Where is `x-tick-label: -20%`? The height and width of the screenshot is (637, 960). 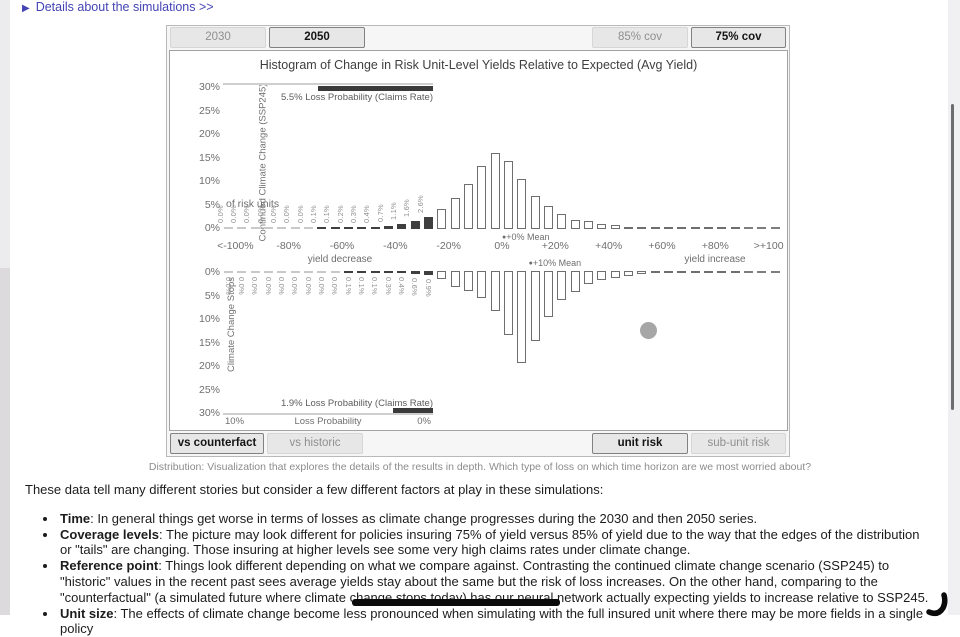 x-tick-label: -20% is located at coordinates (448, 246).